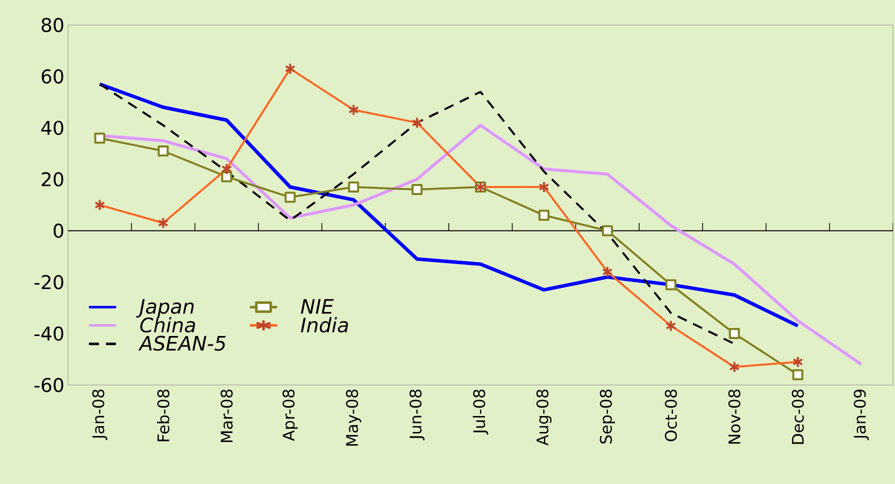 This screenshot has width=895, height=484. Describe the element at coordinates (52, 128) in the screenshot. I see `y-tick-label: 40` at that location.